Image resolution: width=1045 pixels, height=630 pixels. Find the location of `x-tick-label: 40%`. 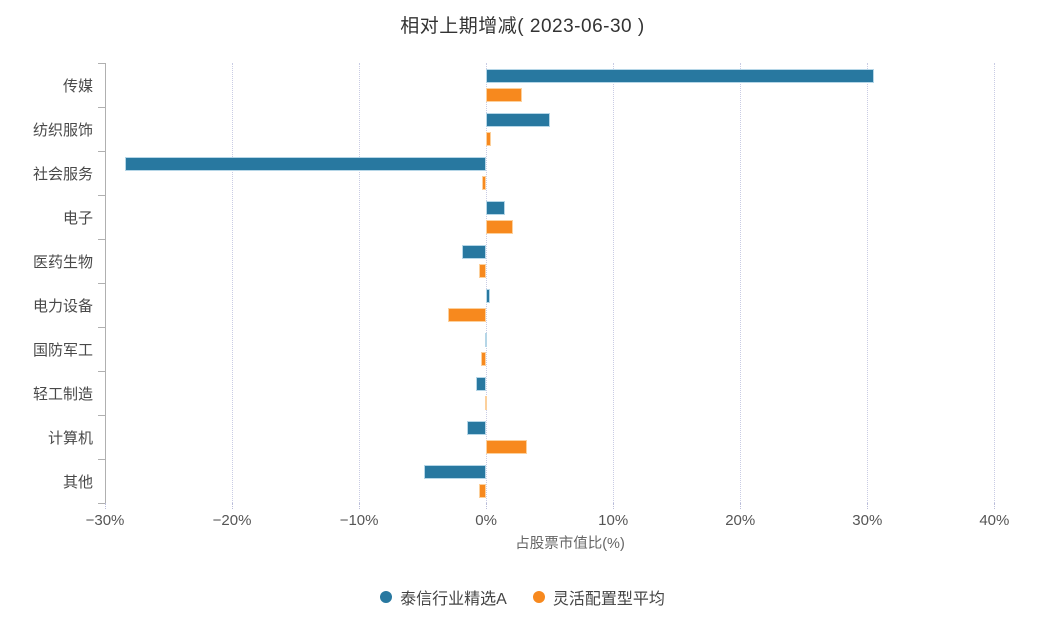

x-tick-label: 40% is located at coordinates (994, 520).